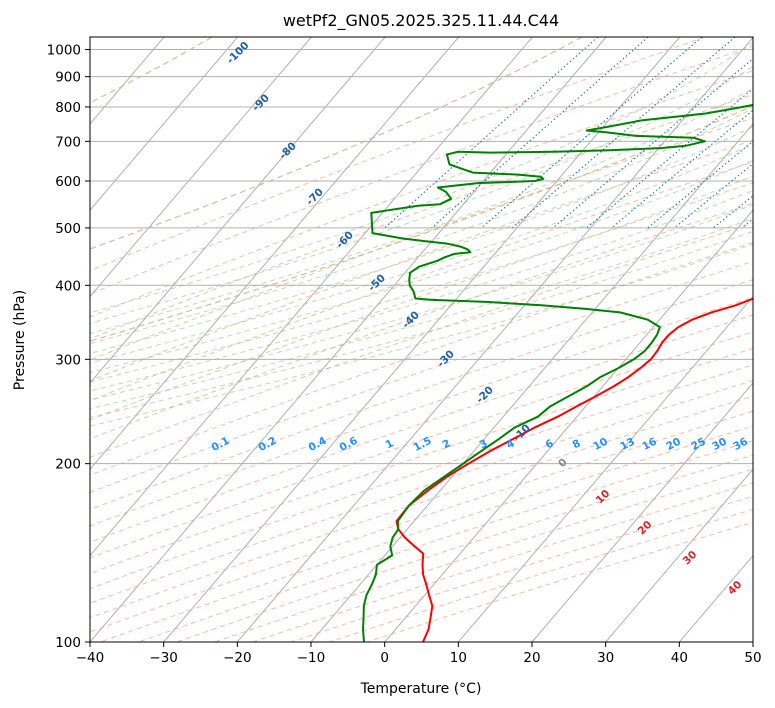  Describe the element at coordinates (68, 78) in the screenshot. I see `y-tick-label: 900` at that location.